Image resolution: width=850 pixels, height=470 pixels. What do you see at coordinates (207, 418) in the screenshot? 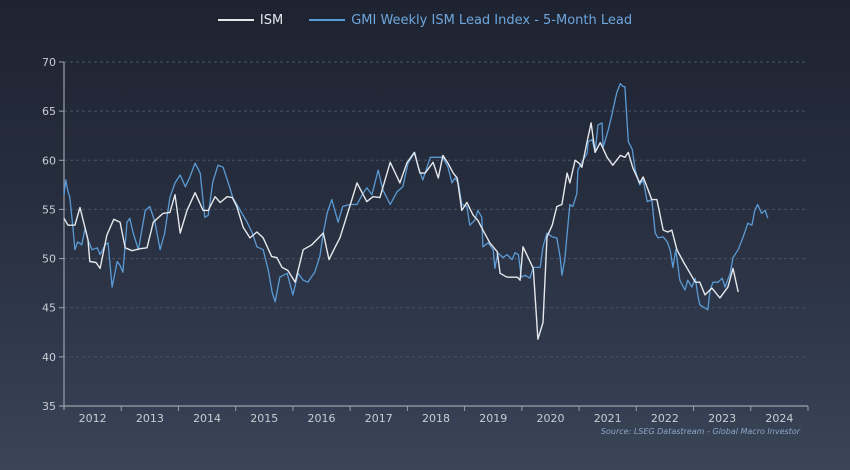
I see `x-tick-label: 2014` at bounding box center [207, 418].